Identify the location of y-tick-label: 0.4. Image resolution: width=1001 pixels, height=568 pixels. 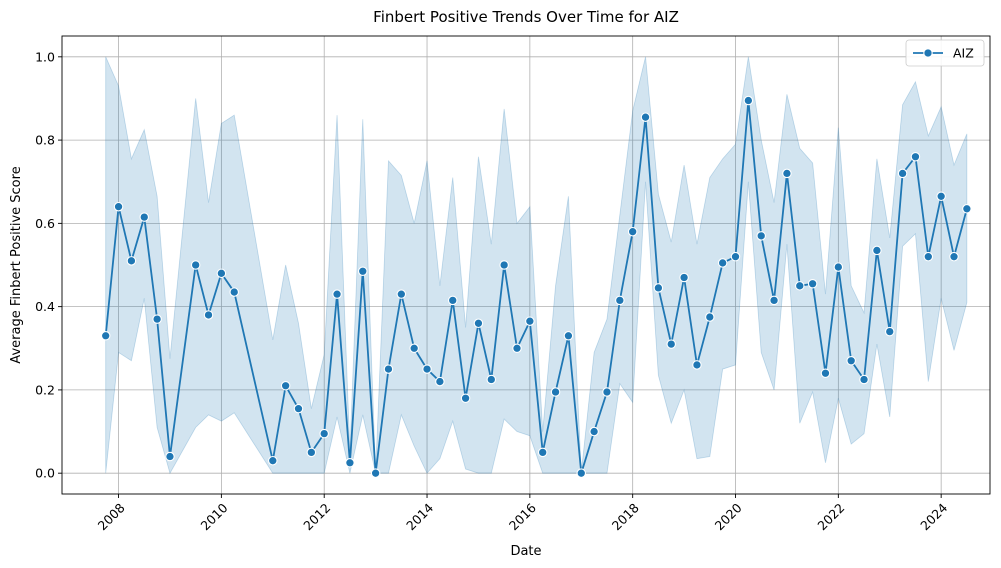
(45, 306).